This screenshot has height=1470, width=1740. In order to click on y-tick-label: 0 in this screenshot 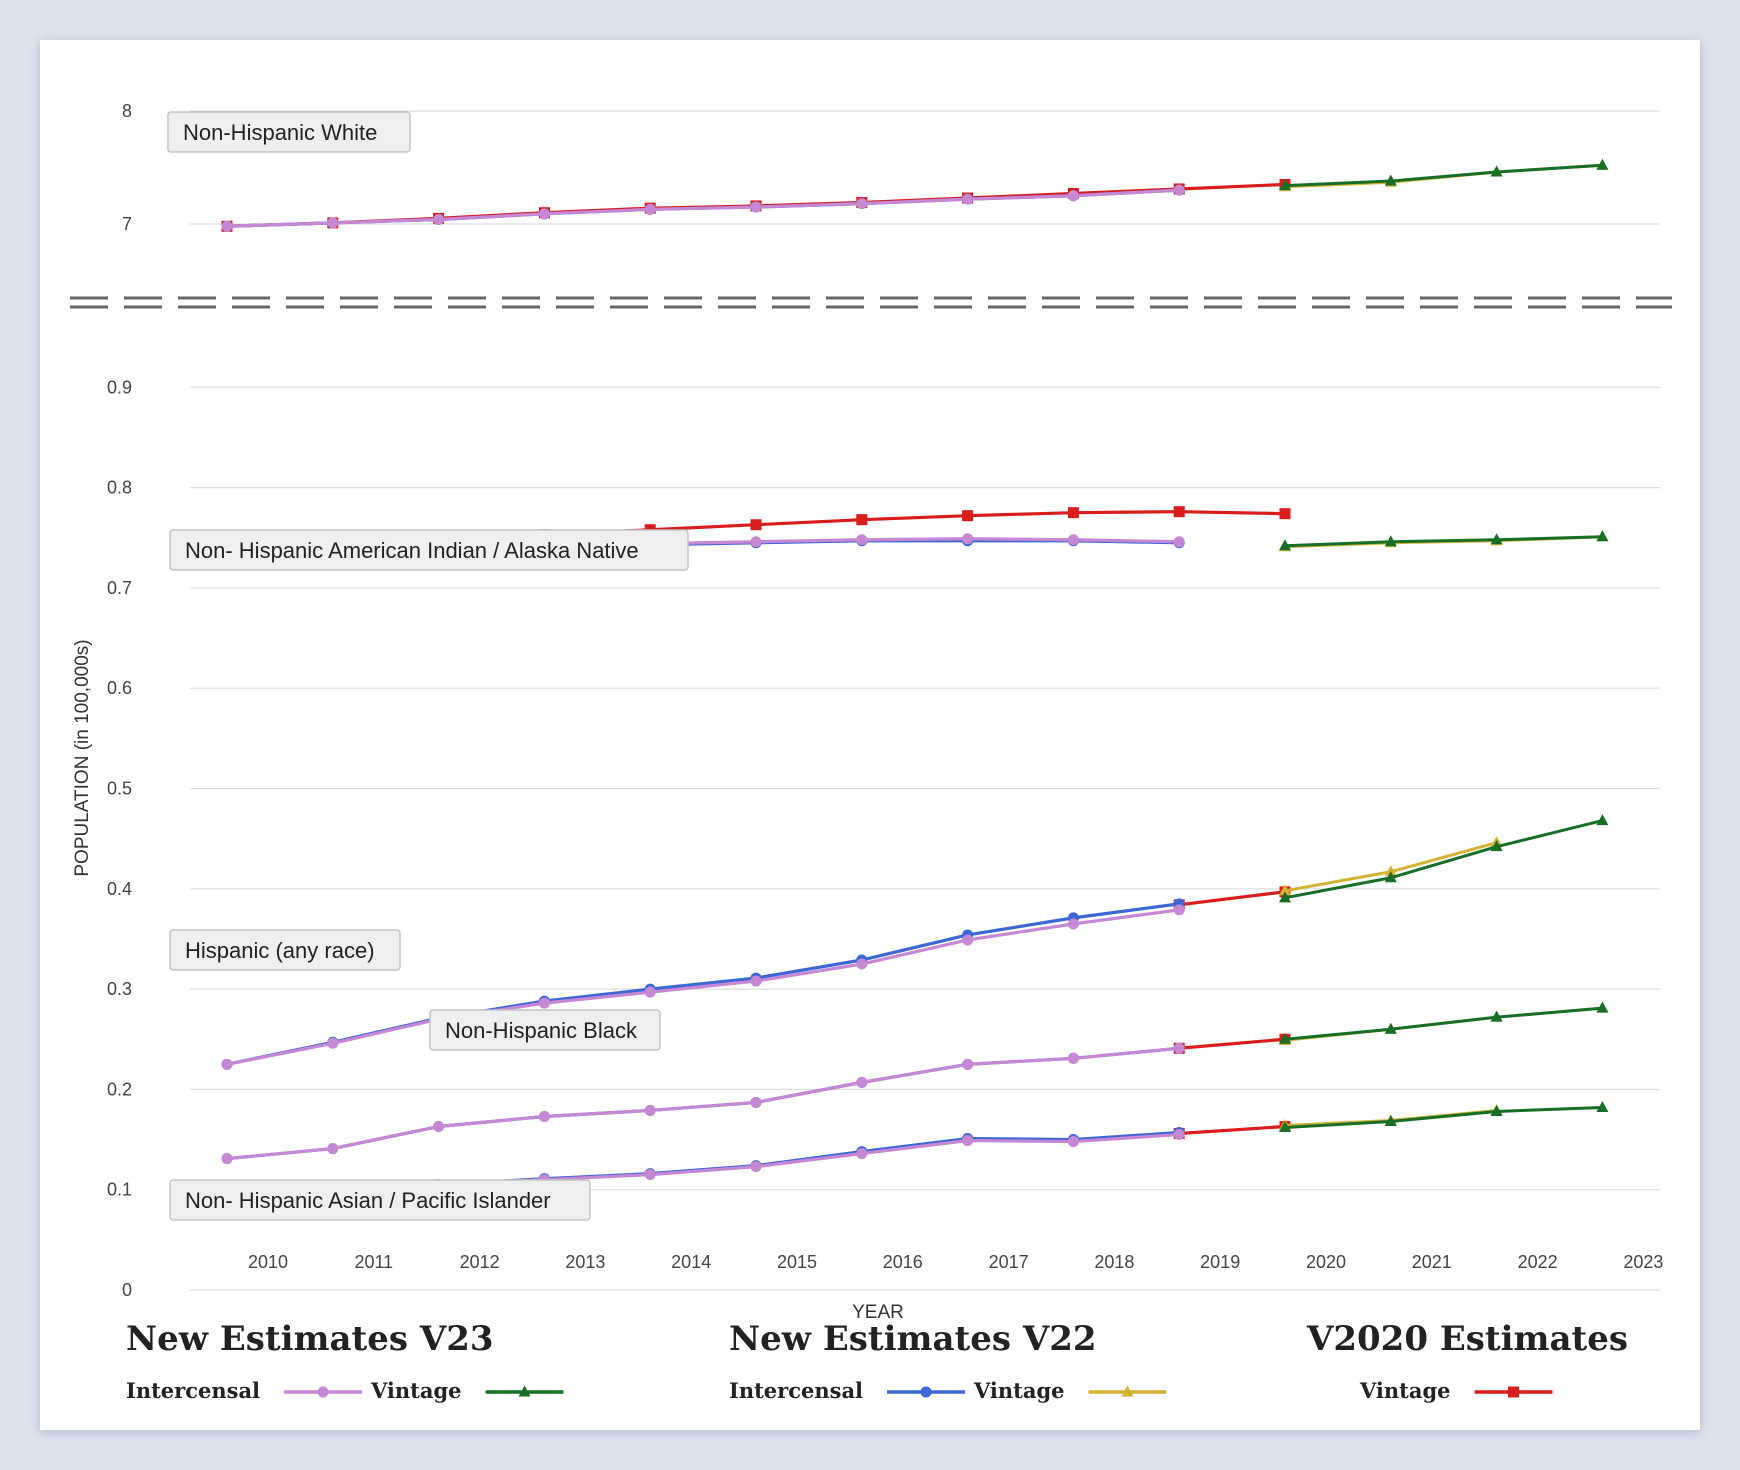, I will do `click(127, 1290)`.